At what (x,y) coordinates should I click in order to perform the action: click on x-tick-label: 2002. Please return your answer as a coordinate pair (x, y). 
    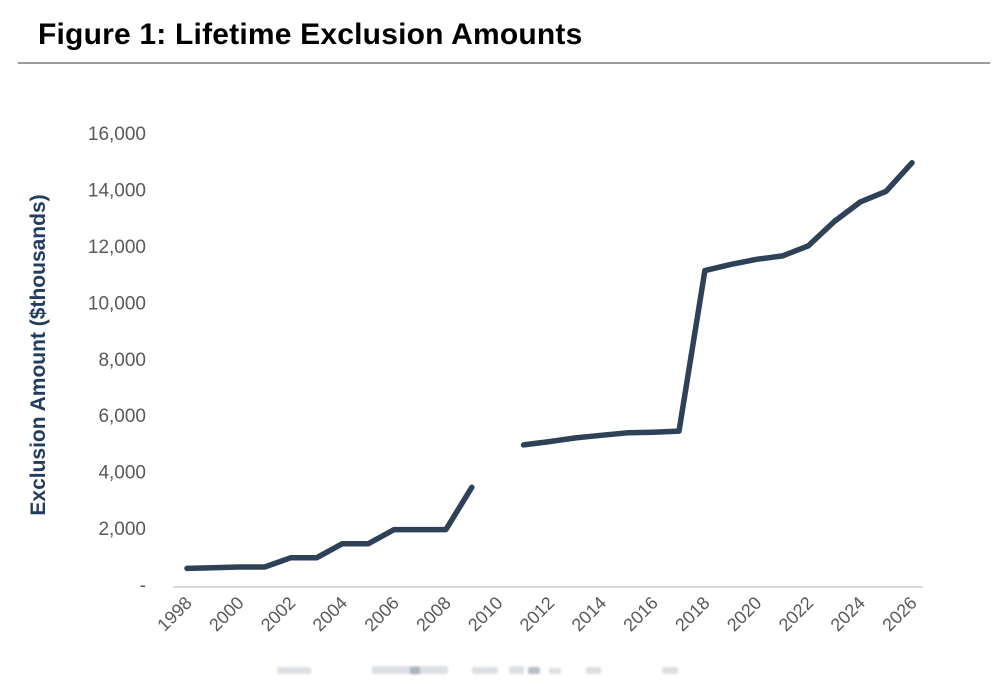
    Looking at the image, I should click on (278, 614).